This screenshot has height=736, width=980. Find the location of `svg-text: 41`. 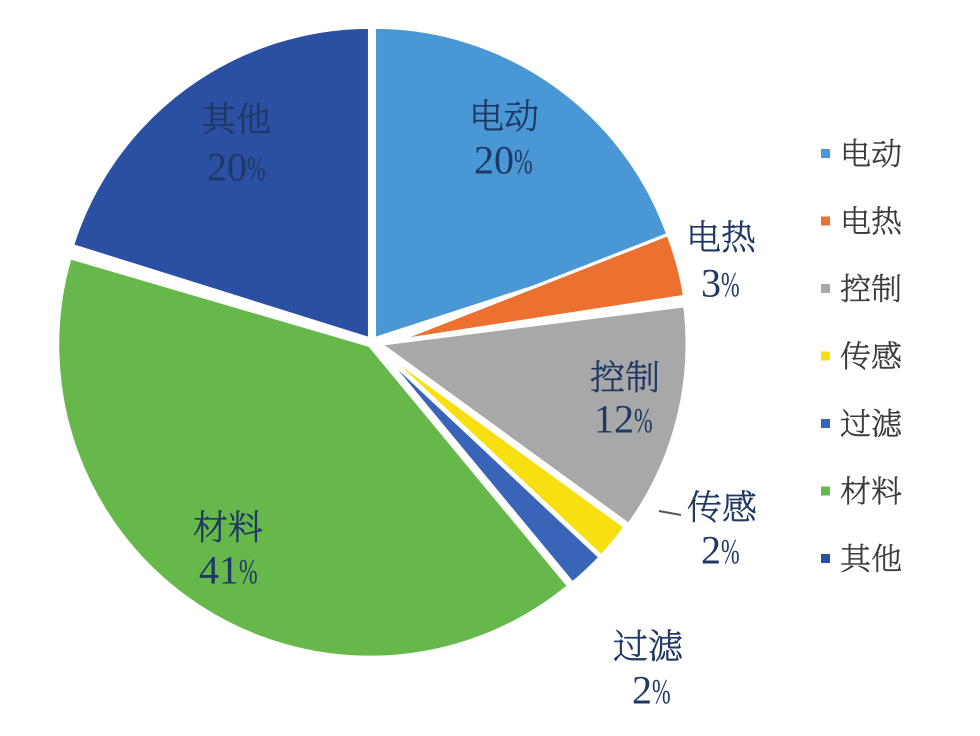

svg-text: 41 is located at coordinates (219, 570).